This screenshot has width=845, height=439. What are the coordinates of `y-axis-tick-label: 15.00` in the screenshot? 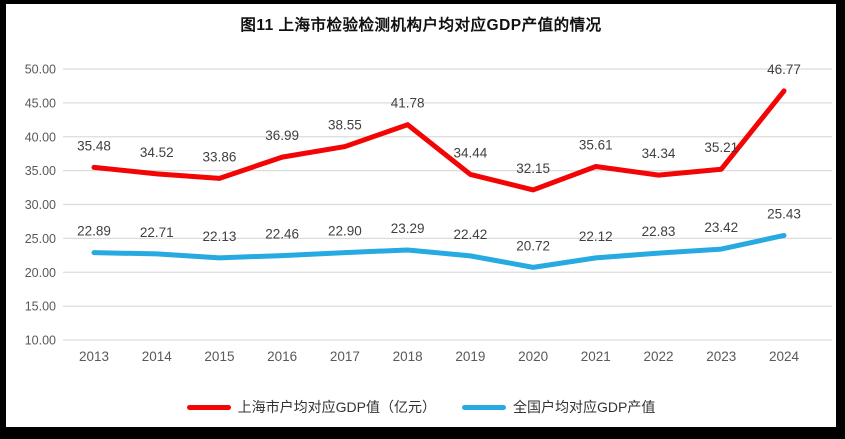 It's located at (40, 307).